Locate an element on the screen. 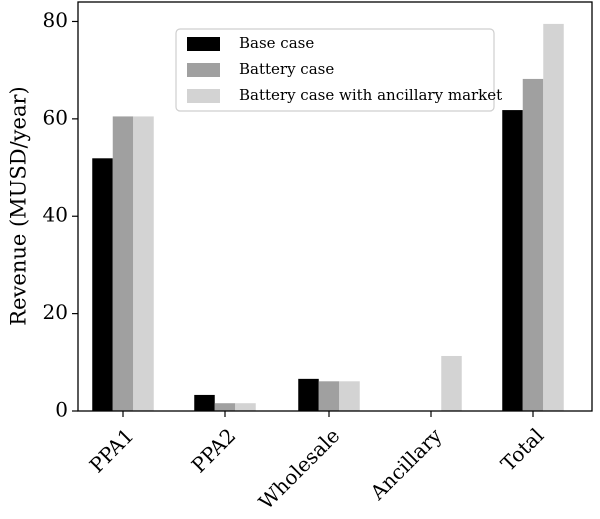 The image size is (600, 519). x-tick-label-ppa2: PPA2 is located at coordinates (214, 450).